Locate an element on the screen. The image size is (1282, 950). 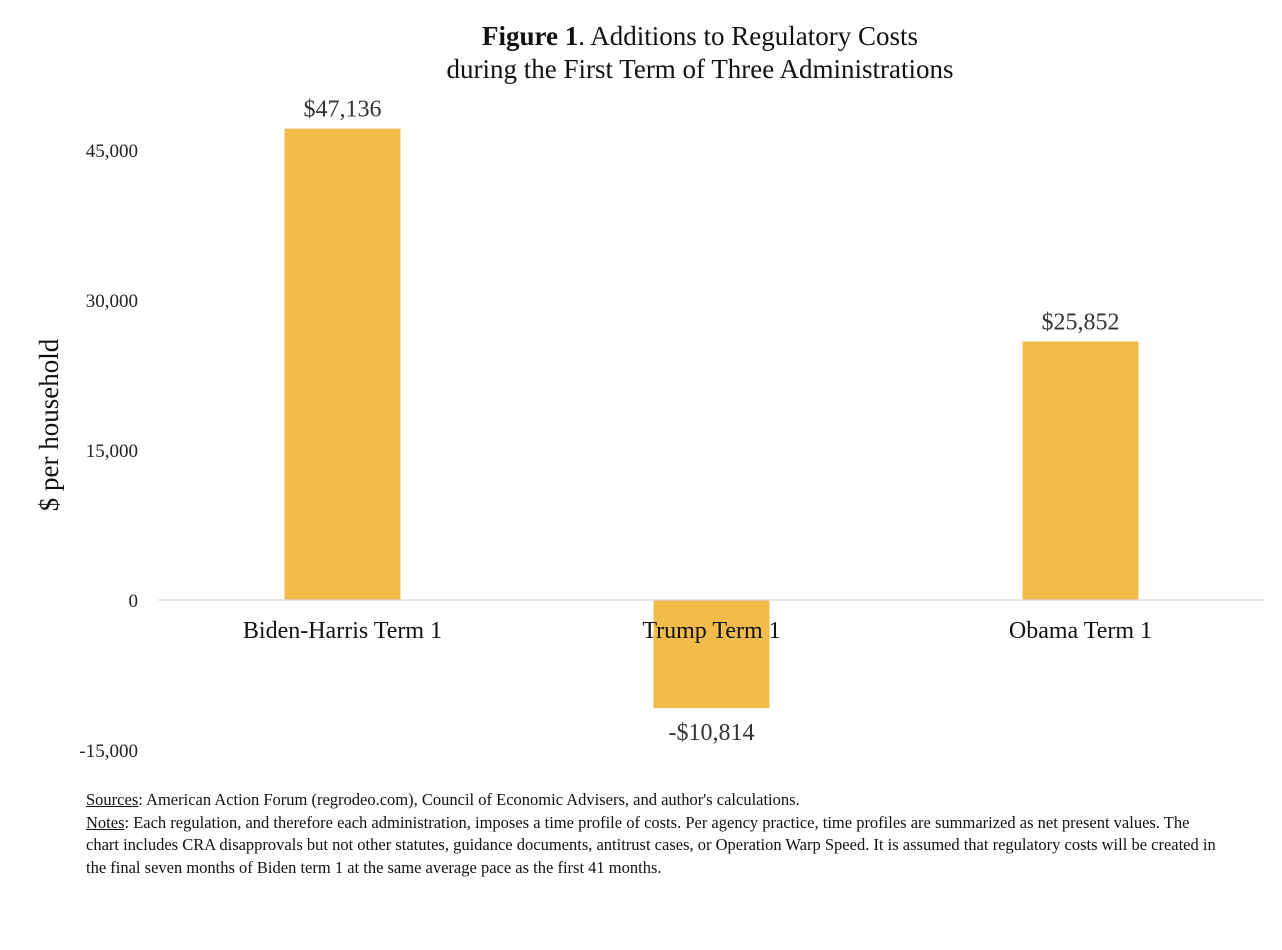
y-axis-label: $ per household is located at coordinates (49, 424).